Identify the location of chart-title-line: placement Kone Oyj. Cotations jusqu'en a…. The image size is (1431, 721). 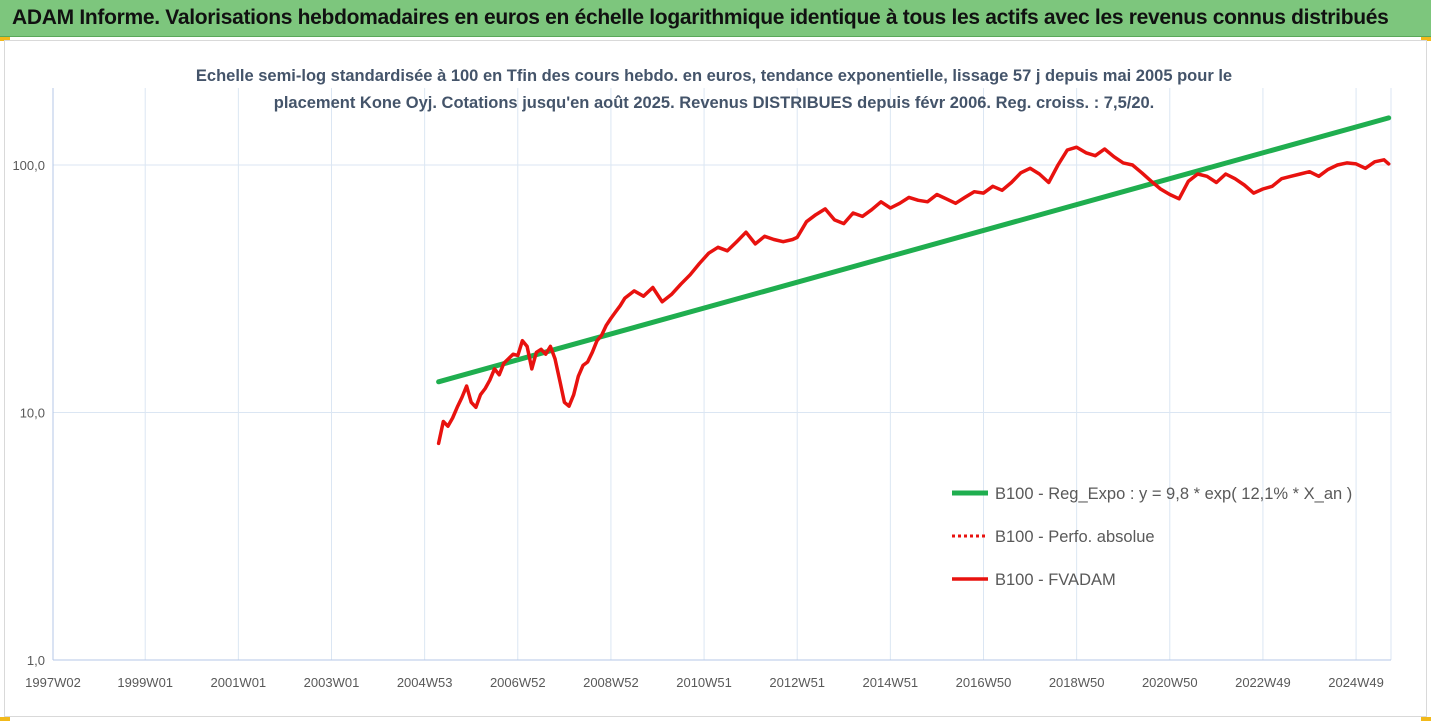
(714, 103).